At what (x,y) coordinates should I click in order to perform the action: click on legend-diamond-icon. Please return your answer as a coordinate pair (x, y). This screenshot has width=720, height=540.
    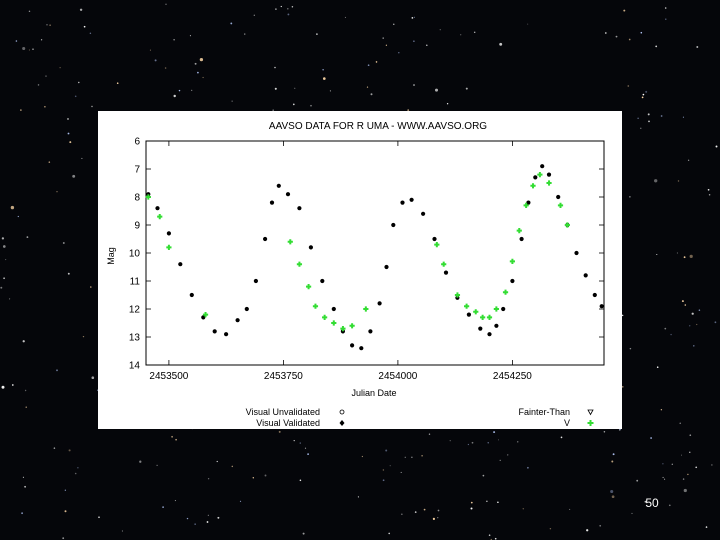
    Looking at the image, I should click on (342, 423).